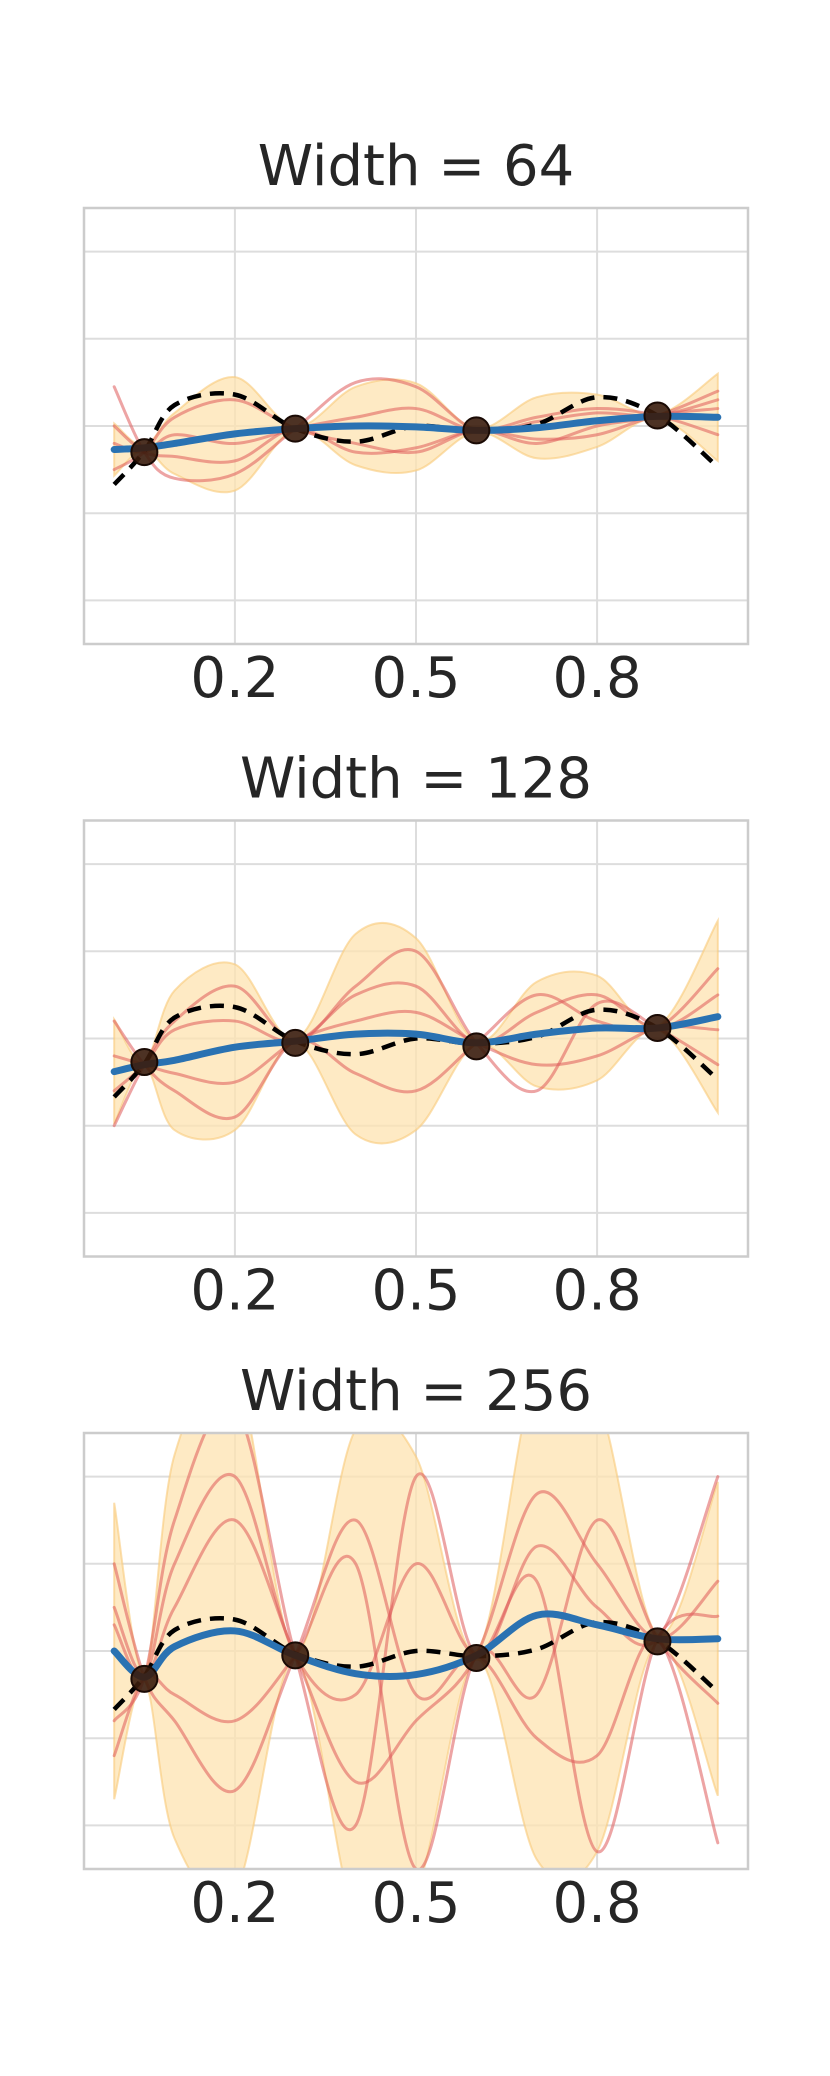  I want to click on chart-title: Width = 256, so click(416, 1391).